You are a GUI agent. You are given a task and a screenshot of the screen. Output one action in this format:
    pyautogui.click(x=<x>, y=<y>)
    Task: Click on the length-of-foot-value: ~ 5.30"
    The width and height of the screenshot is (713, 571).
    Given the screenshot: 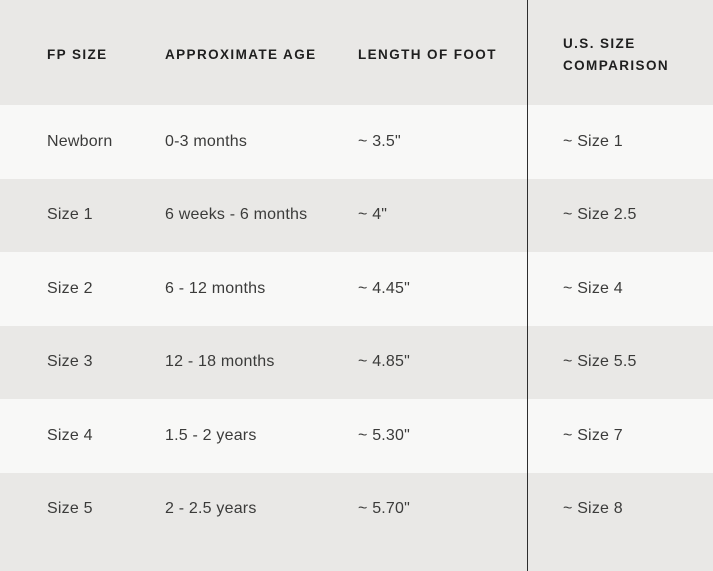 What is the action you would take?
    pyautogui.click(x=384, y=435)
    